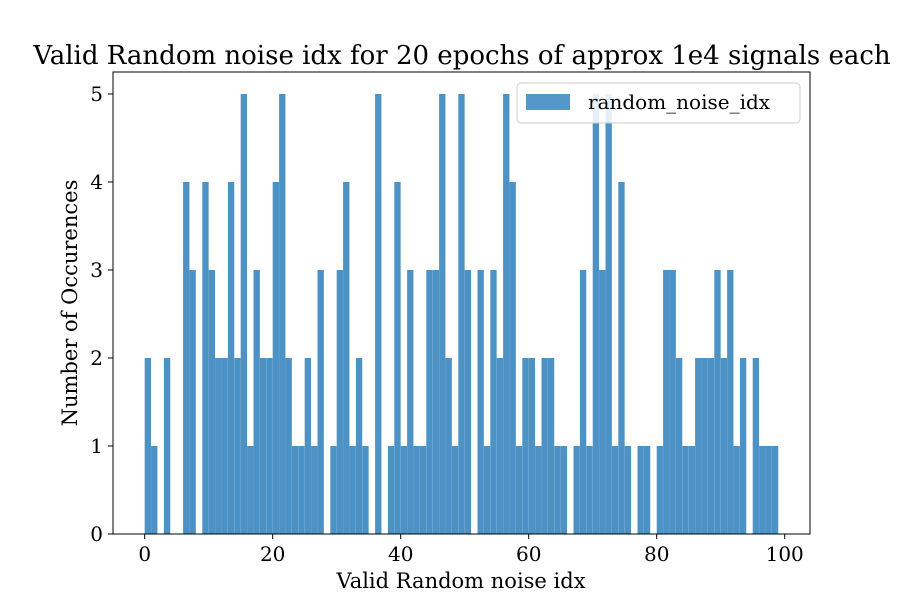 The width and height of the screenshot is (900, 600). Describe the element at coordinates (548, 102) in the screenshot. I see `legend-swatch` at that location.